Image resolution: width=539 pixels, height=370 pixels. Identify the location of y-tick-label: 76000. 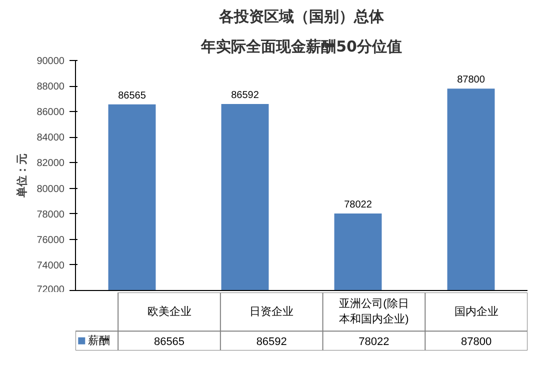
(50, 240).